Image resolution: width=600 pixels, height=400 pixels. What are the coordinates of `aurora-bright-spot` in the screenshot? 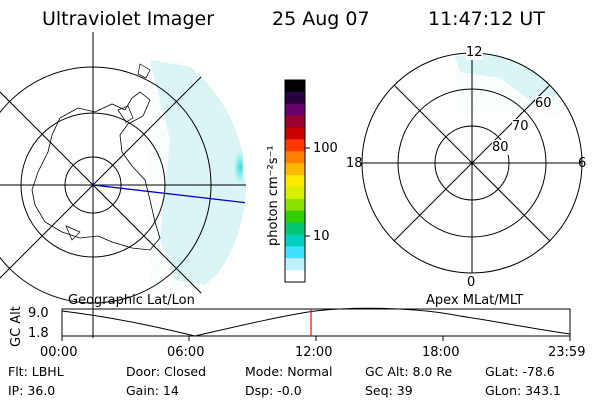 It's located at (234, 167).